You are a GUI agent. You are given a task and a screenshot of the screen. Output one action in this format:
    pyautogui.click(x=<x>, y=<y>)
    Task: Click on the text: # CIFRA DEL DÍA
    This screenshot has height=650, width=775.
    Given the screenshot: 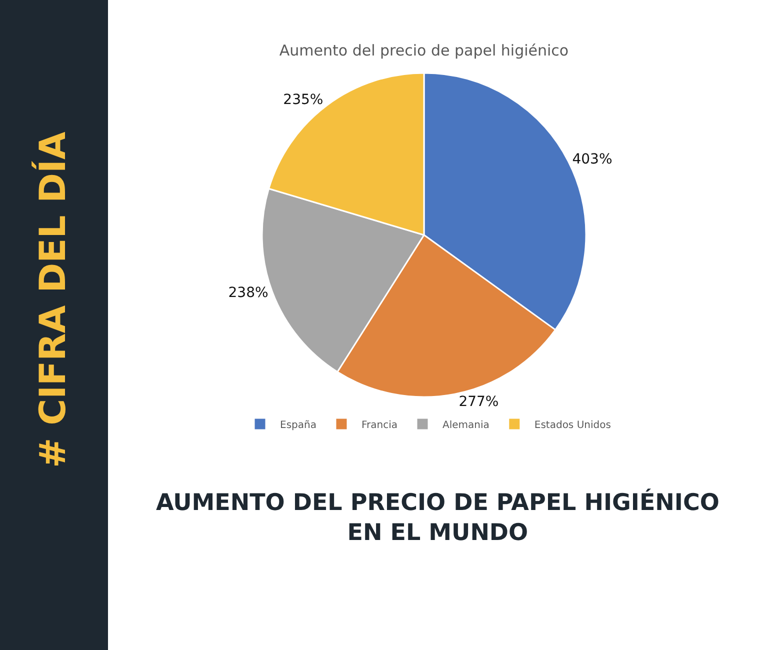 What is the action you would take?
    pyautogui.click(x=52, y=300)
    